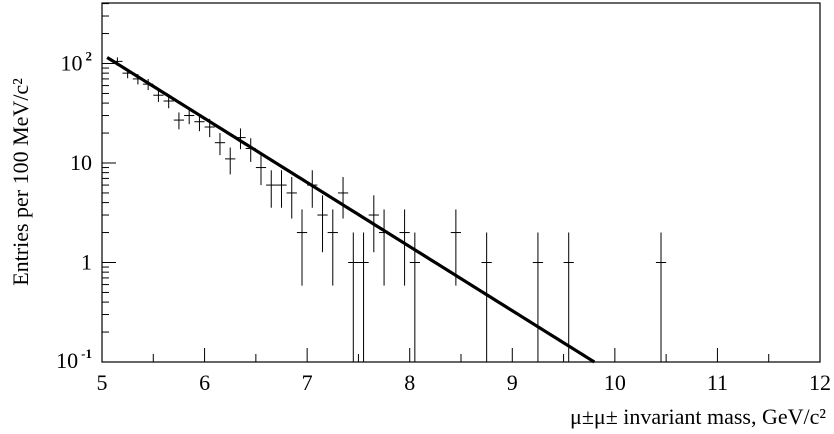 This screenshot has width=834, height=434. Describe the element at coordinates (615, 382) in the screenshot. I see `x-tick-label: 10` at that location.